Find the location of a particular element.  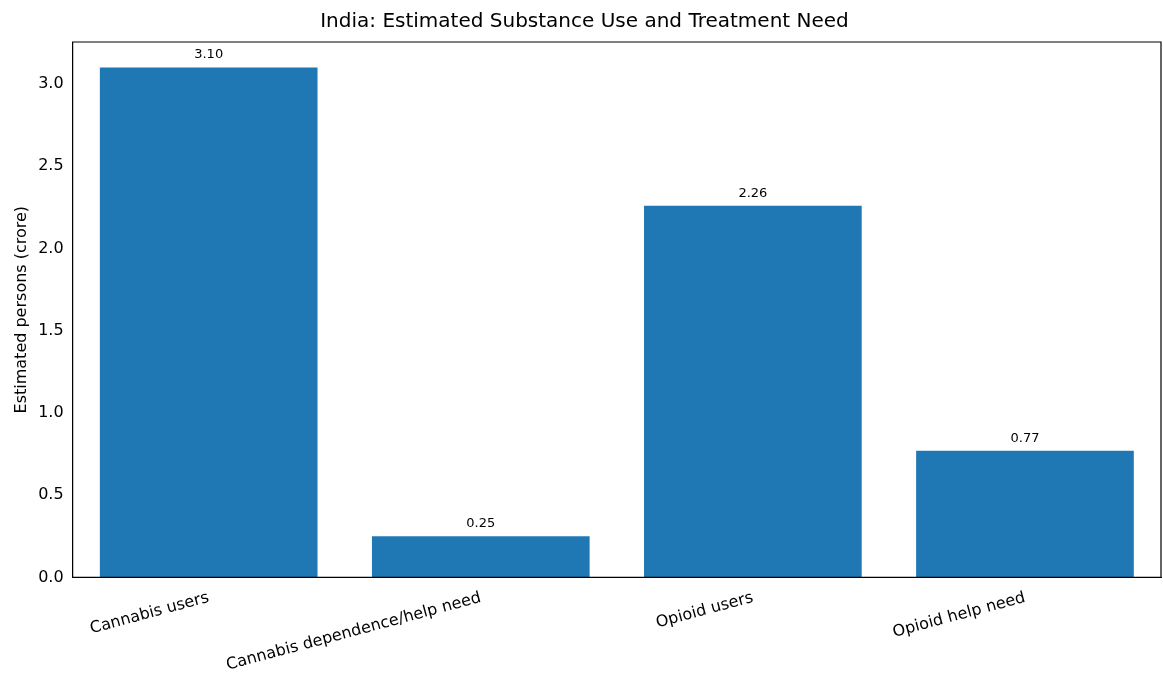

data-label: 2.26 is located at coordinates (753, 192).